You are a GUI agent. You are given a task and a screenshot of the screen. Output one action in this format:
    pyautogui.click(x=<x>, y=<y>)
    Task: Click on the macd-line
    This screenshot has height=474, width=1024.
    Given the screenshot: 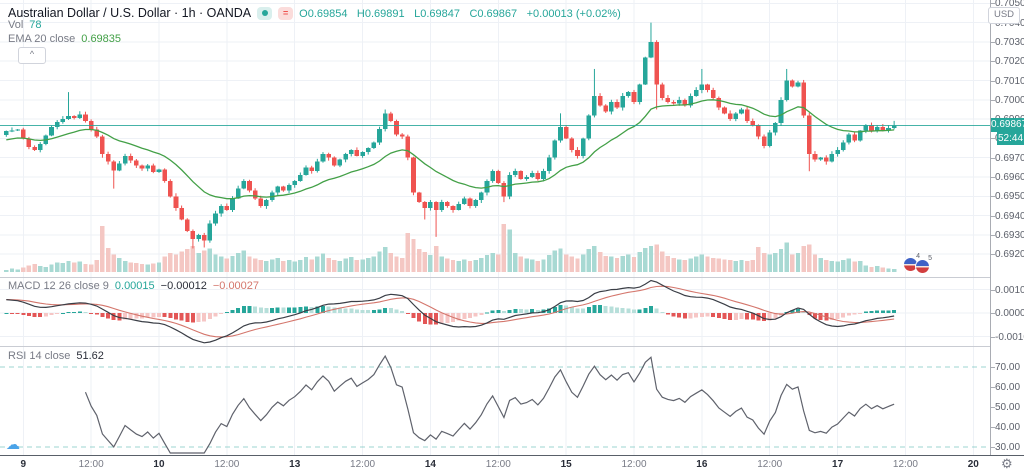 What is the action you would take?
    pyautogui.click(x=450, y=311)
    